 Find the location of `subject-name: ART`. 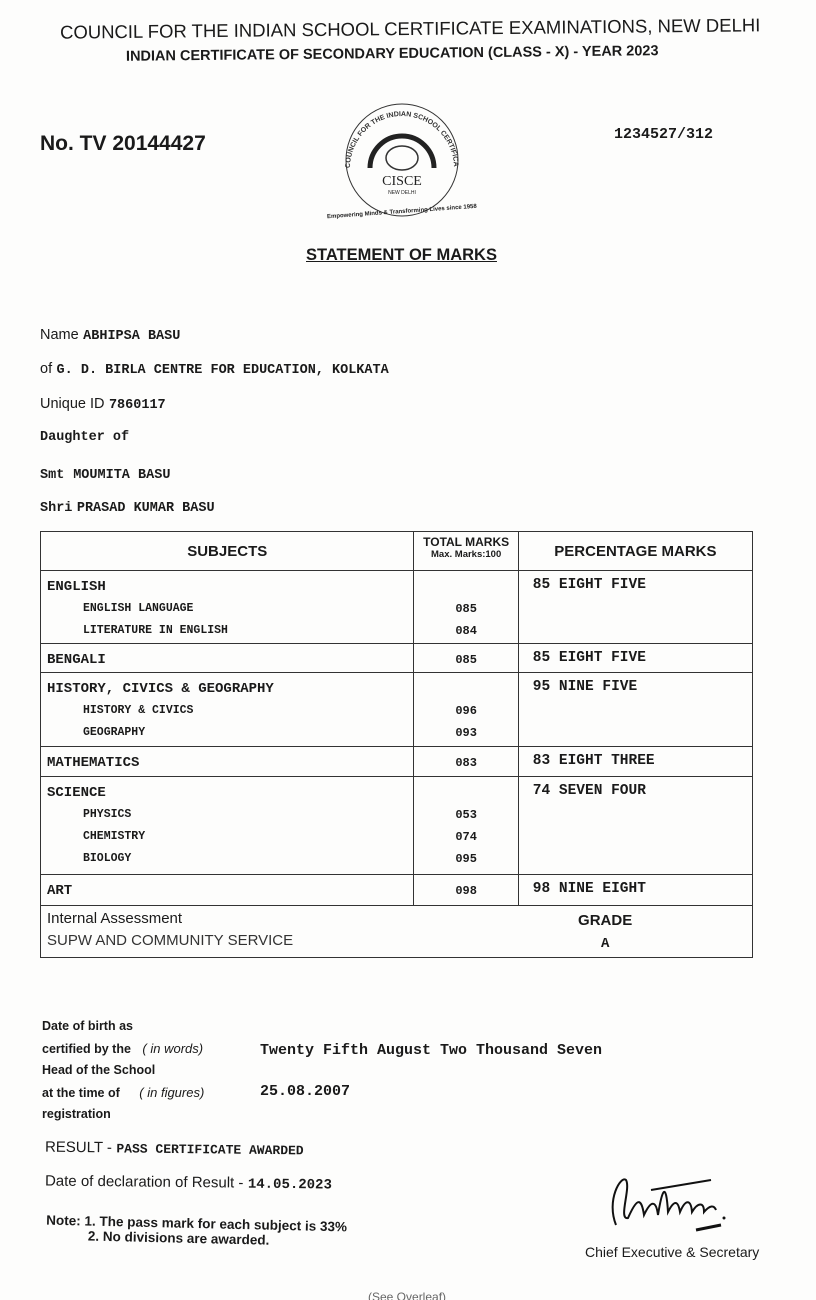

subject-name: ART is located at coordinates (60, 891).